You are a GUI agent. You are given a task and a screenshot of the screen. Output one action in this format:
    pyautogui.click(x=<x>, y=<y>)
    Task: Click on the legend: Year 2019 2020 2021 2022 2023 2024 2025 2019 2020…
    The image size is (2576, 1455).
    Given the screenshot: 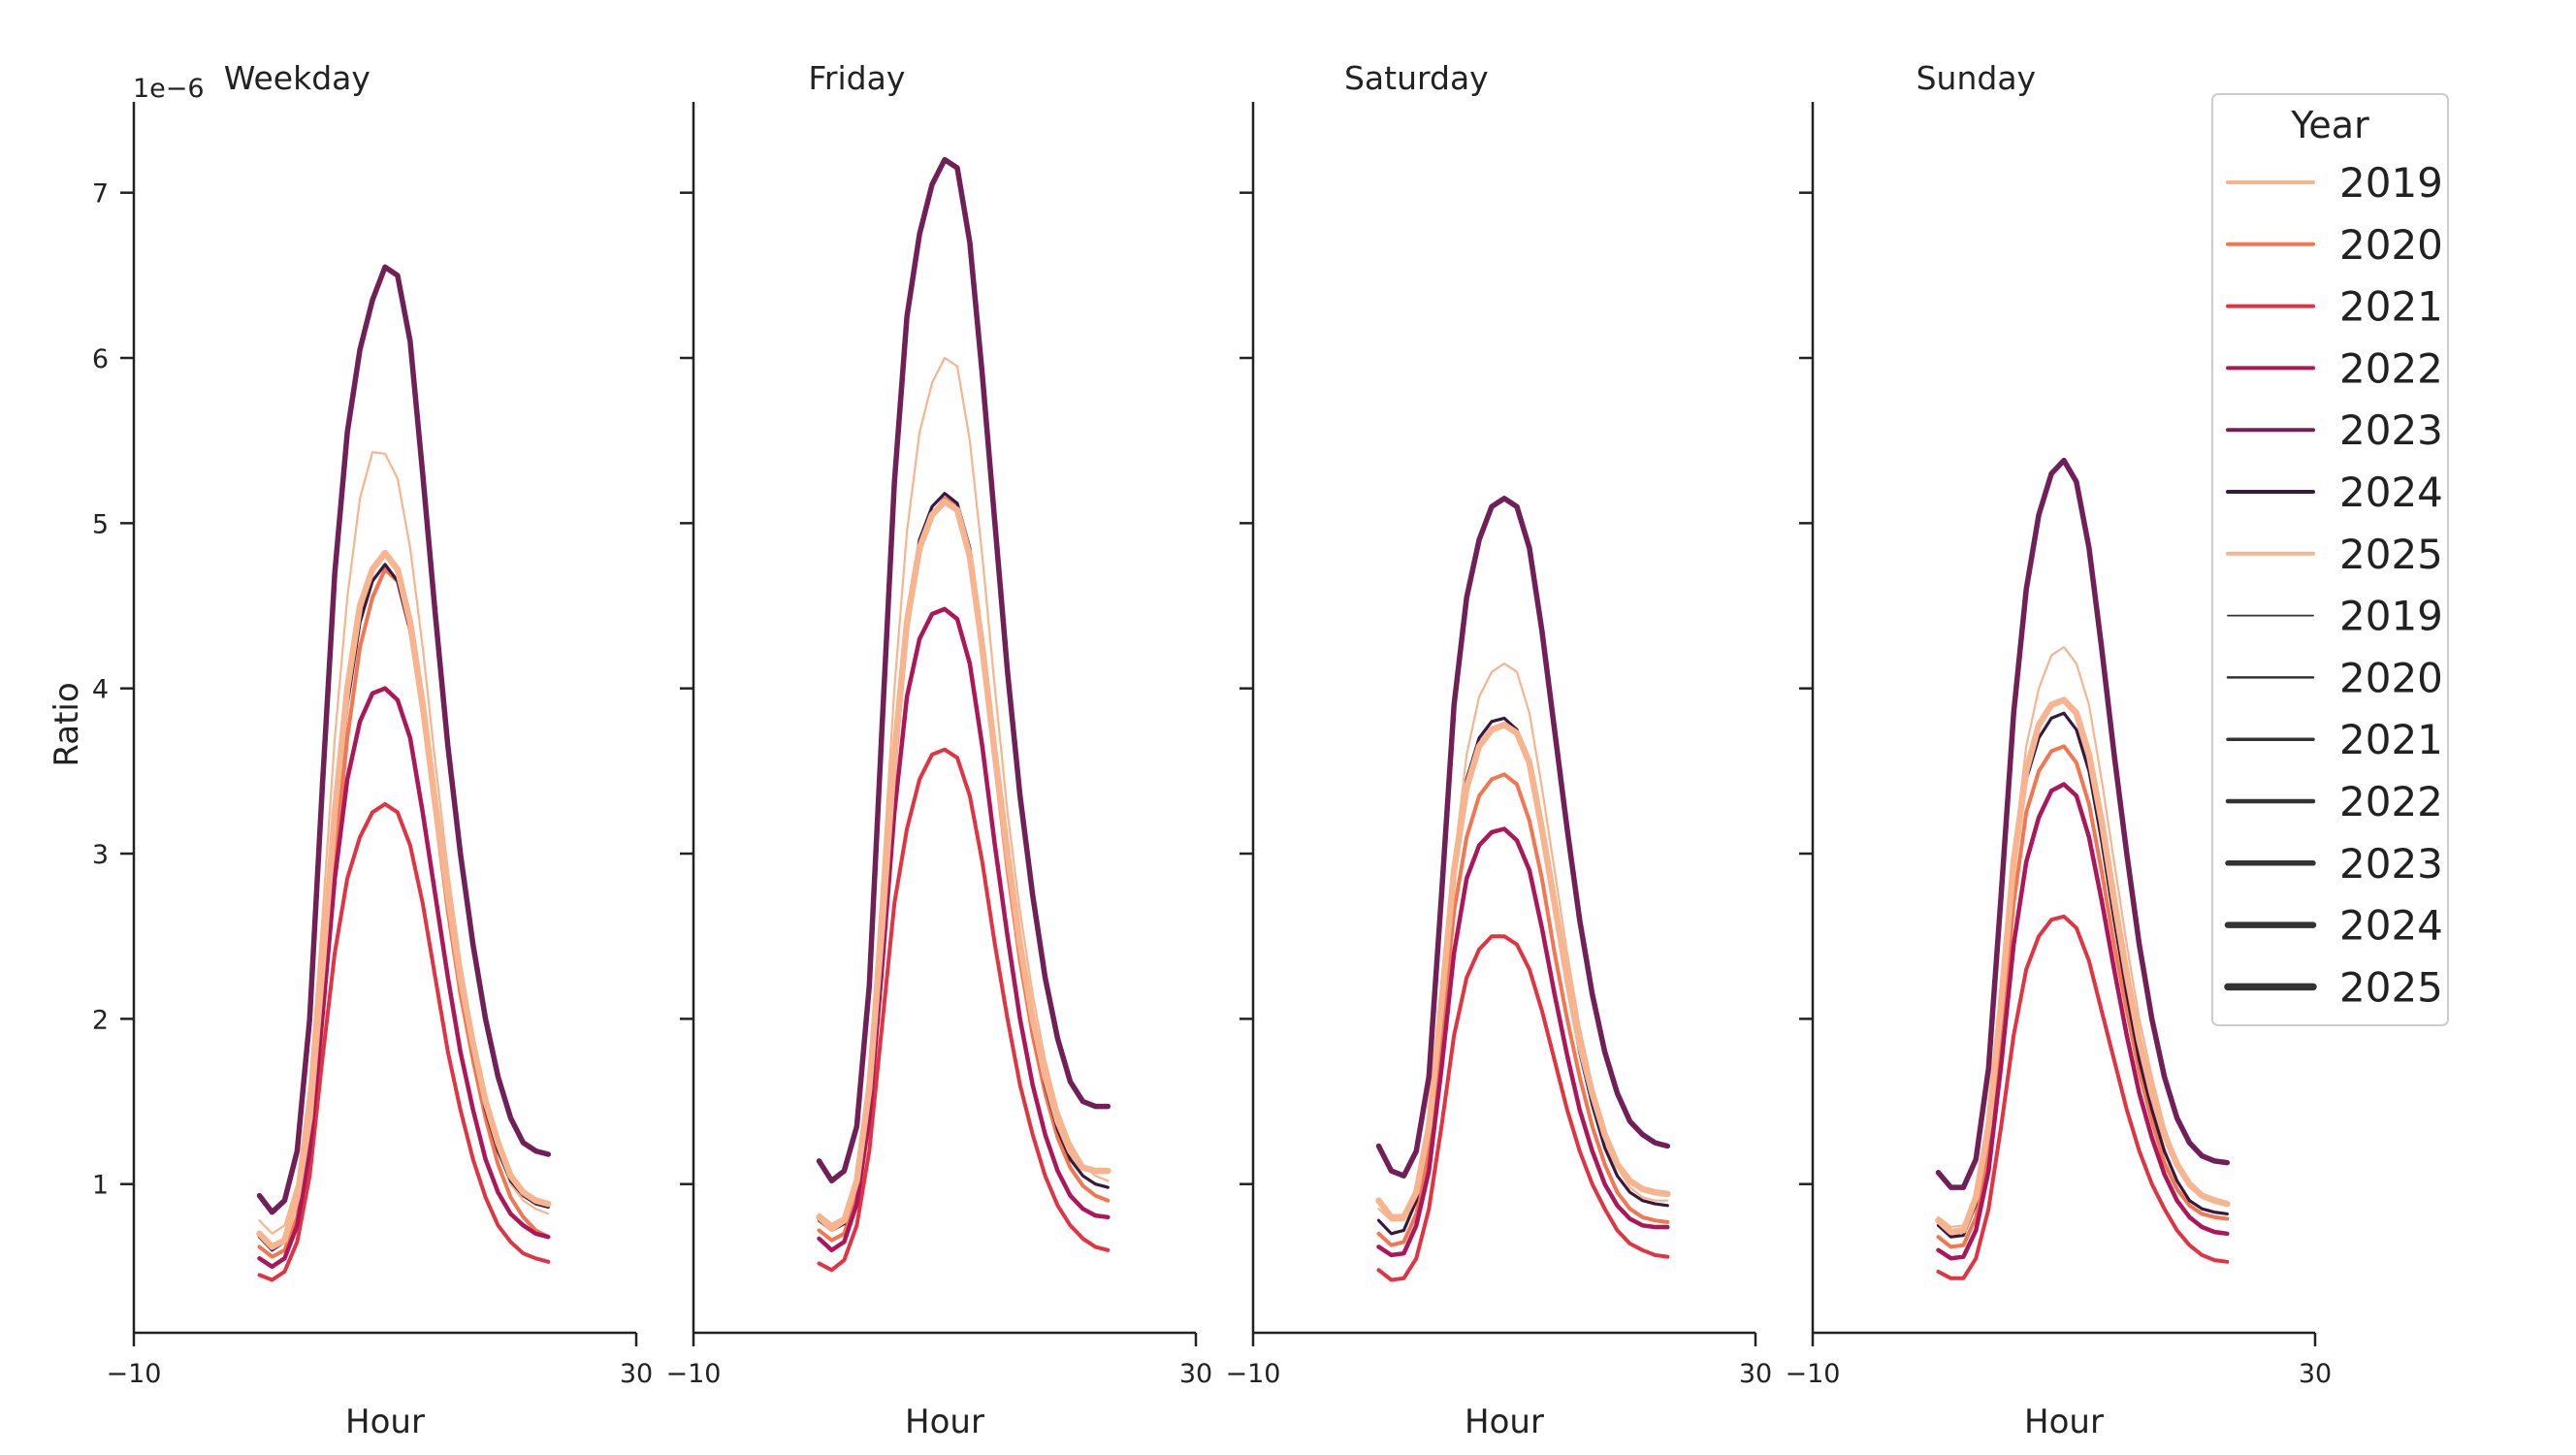 What is the action you would take?
    pyautogui.click(x=2330, y=559)
    